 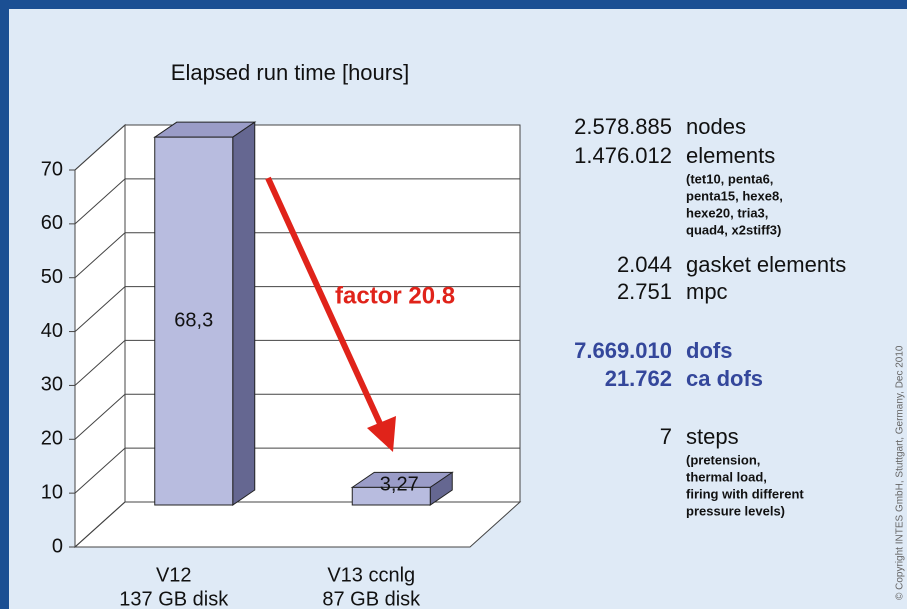 I want to click on fact-number: 7, so click(x=666, y=436).